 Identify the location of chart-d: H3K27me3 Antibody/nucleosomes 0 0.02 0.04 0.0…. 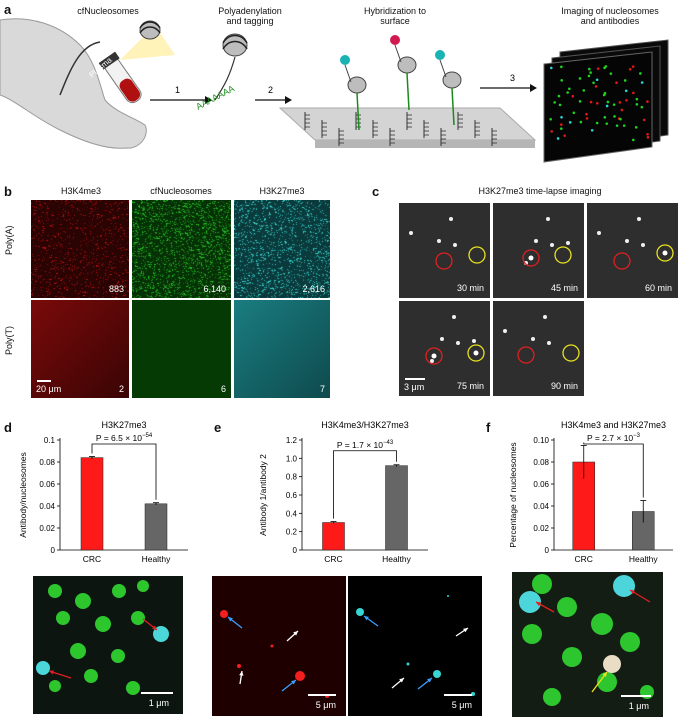
(103, 492).